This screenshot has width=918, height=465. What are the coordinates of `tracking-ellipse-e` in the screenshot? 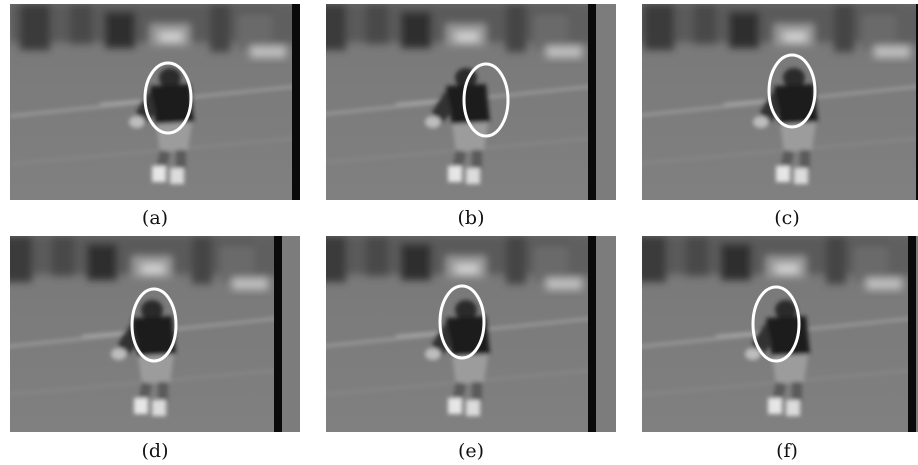 It's located at (462, 322).